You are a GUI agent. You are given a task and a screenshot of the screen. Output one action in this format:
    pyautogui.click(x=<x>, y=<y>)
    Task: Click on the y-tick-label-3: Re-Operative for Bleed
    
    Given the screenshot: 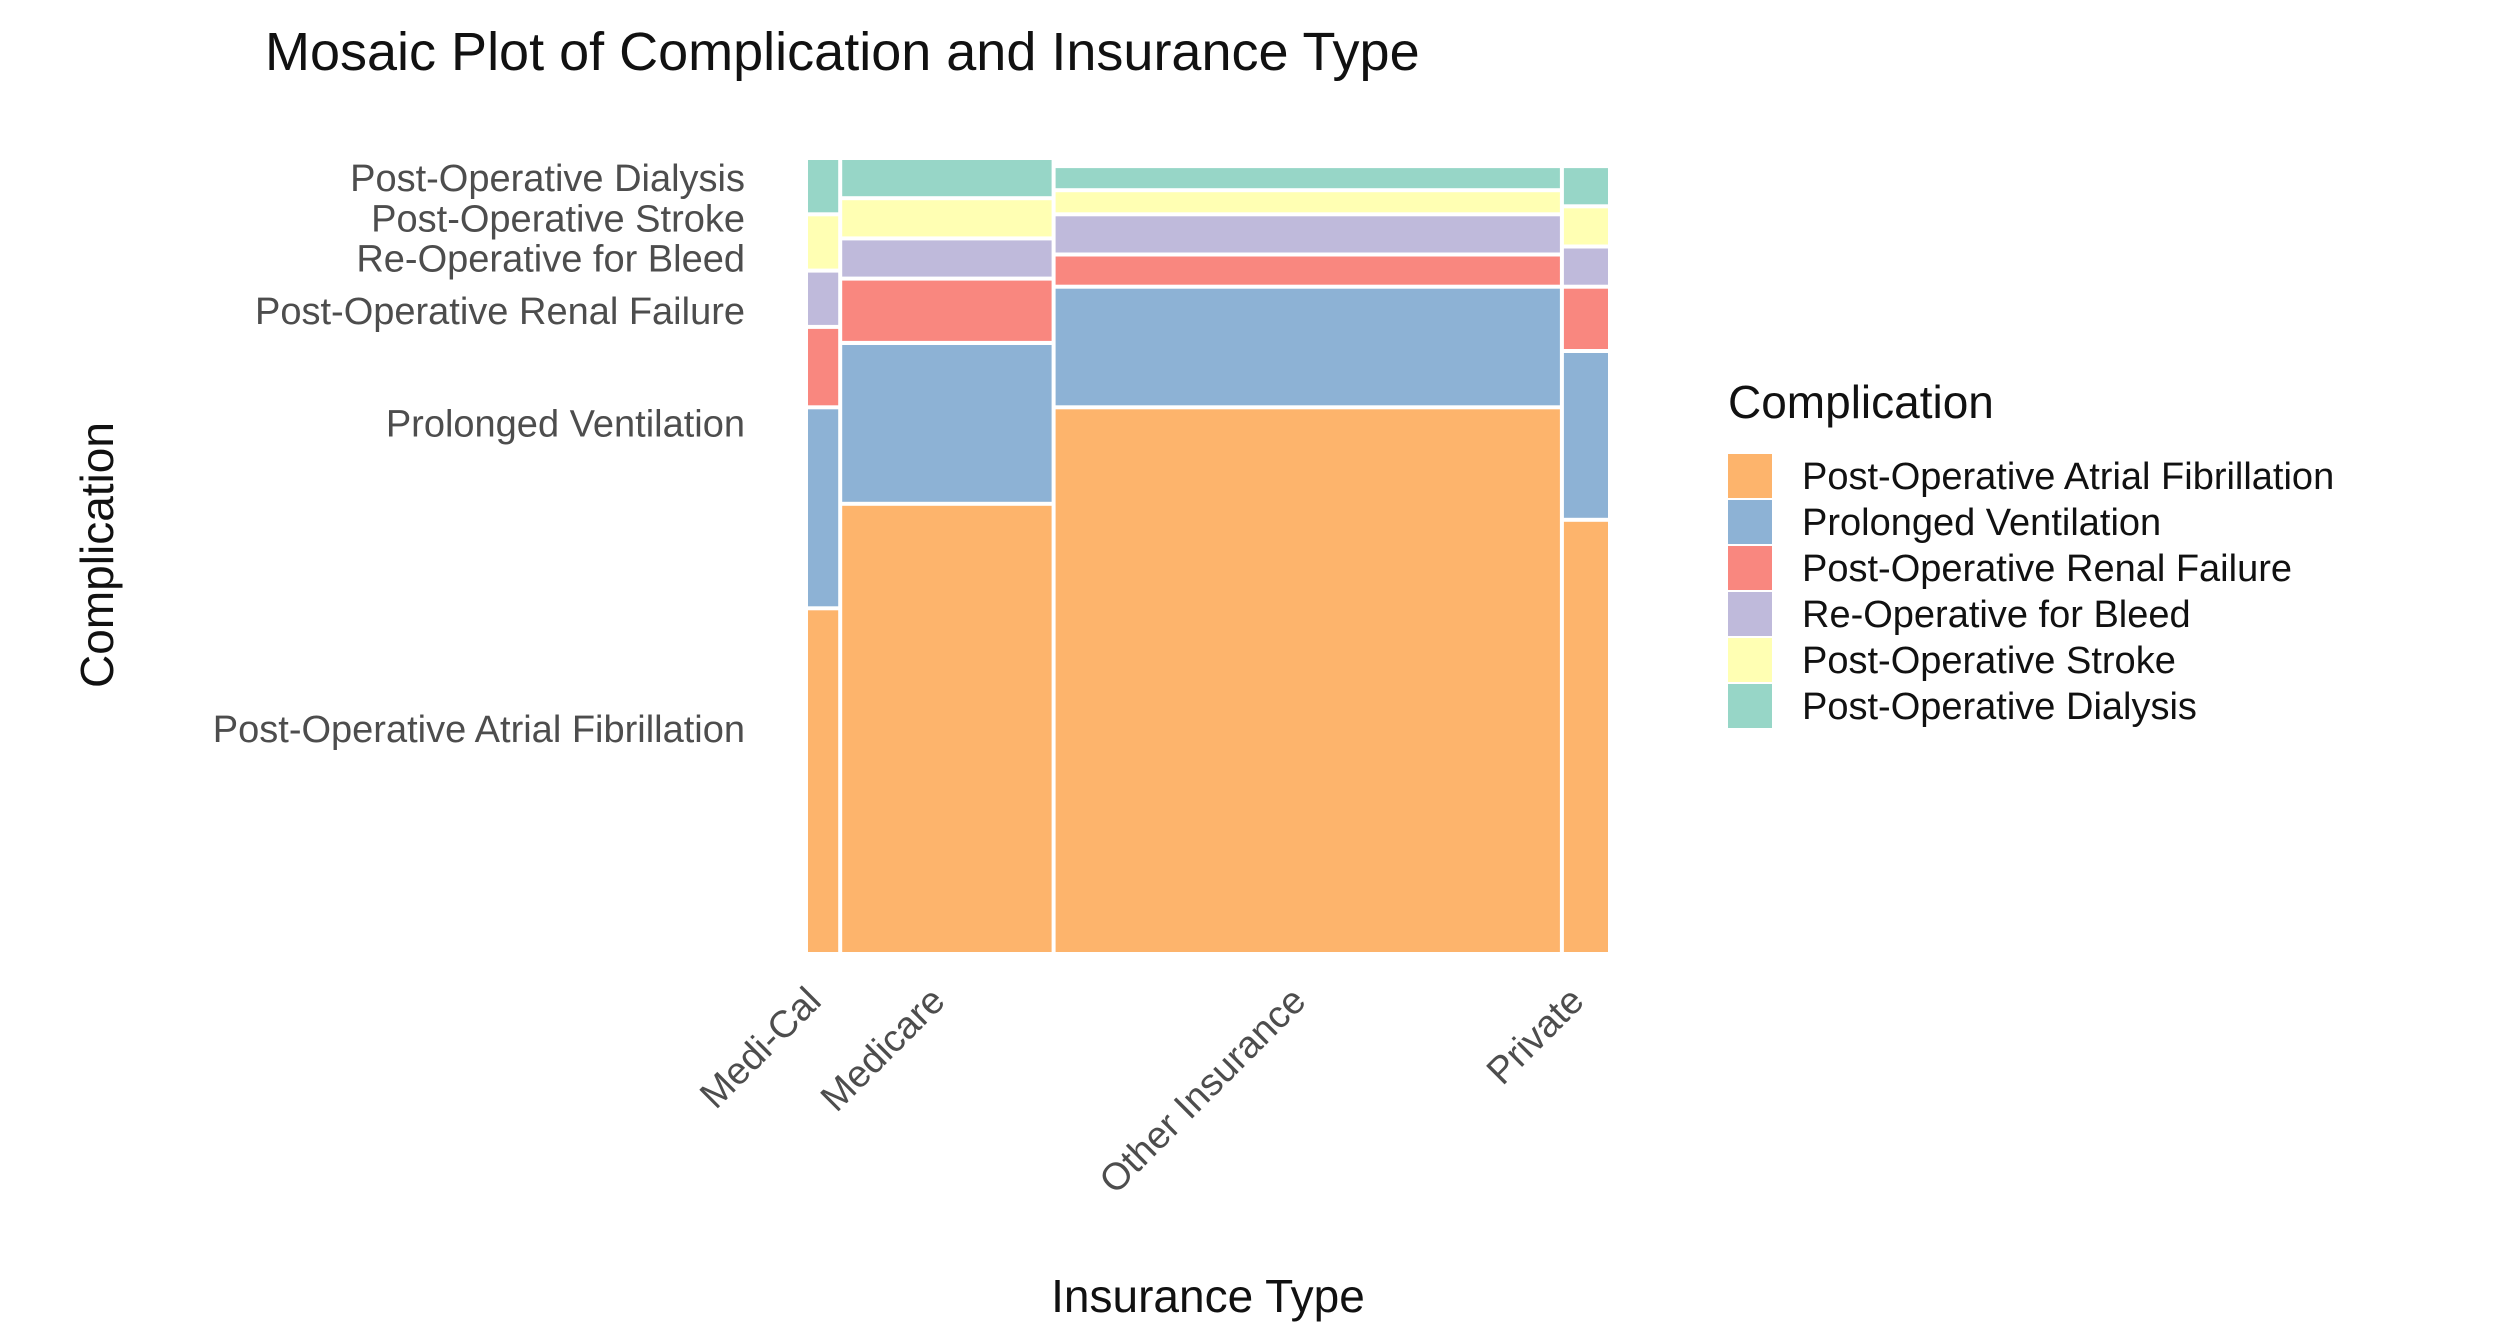 What is the action you would take?
    pyautogui.click(x=550, y=260)
    